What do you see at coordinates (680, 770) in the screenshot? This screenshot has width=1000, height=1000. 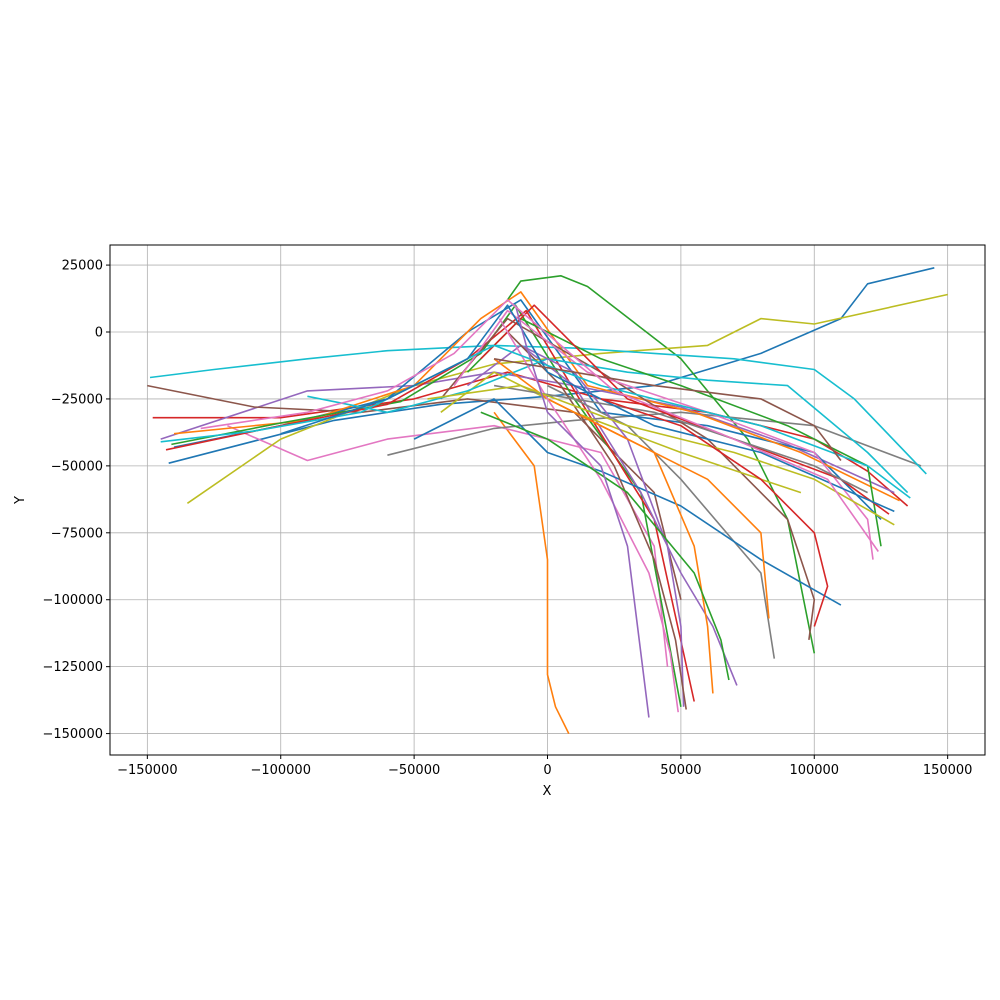 I see `x-tick-label: 50000` at bounding box center [680, 770].